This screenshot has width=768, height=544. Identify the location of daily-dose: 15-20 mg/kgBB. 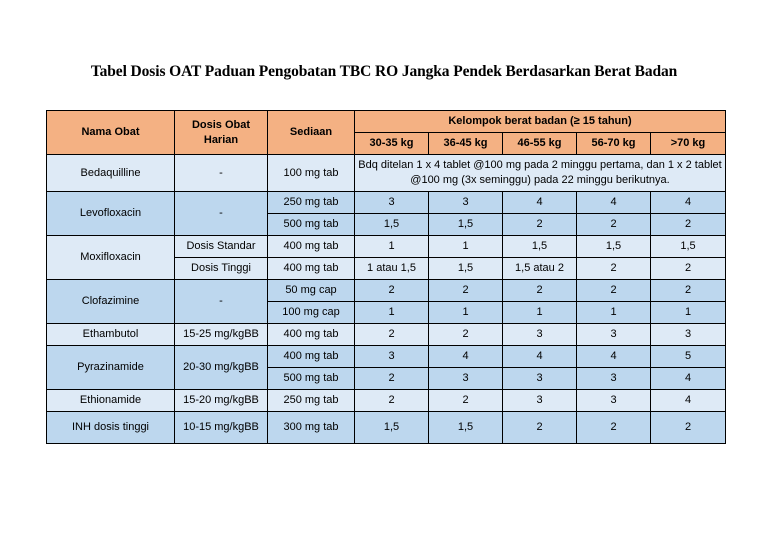
(221, 400).